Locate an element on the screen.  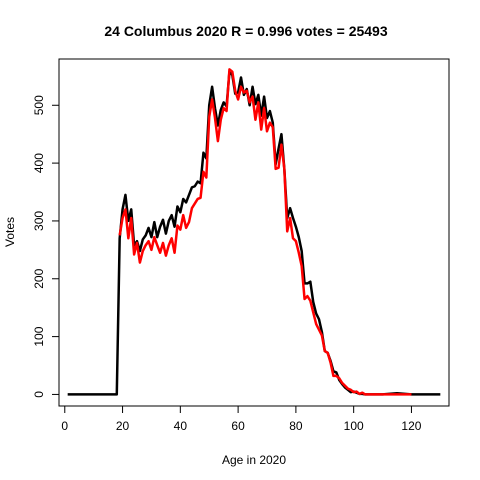
x-tick-label: 20 is located at coordinates (123, 426).